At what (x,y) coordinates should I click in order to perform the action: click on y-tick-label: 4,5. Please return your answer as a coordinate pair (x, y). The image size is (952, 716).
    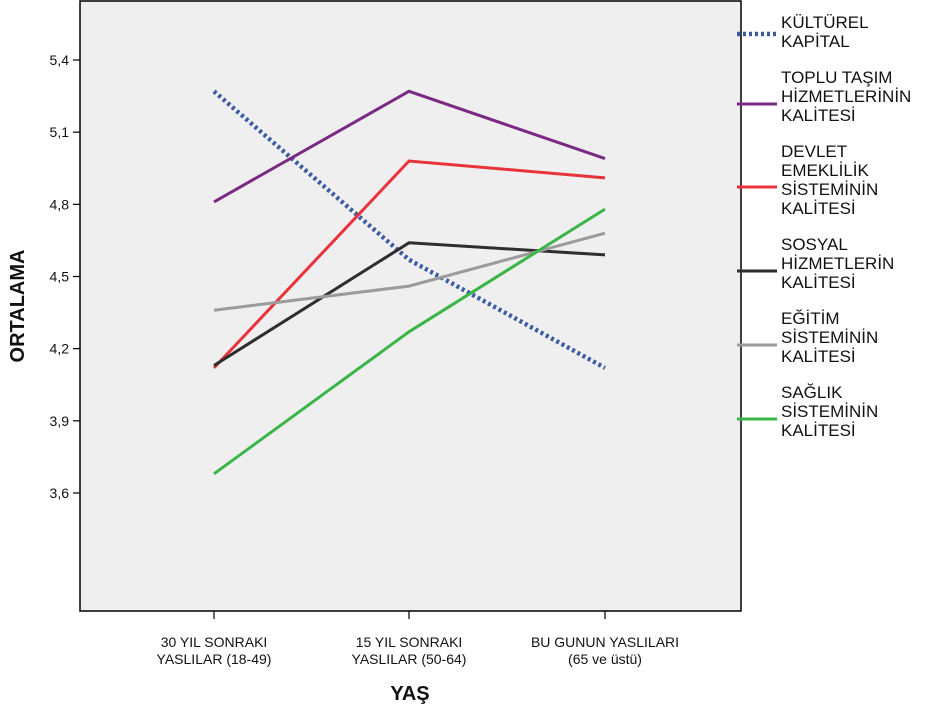
    Looking at the image, I should click on (60, 277).